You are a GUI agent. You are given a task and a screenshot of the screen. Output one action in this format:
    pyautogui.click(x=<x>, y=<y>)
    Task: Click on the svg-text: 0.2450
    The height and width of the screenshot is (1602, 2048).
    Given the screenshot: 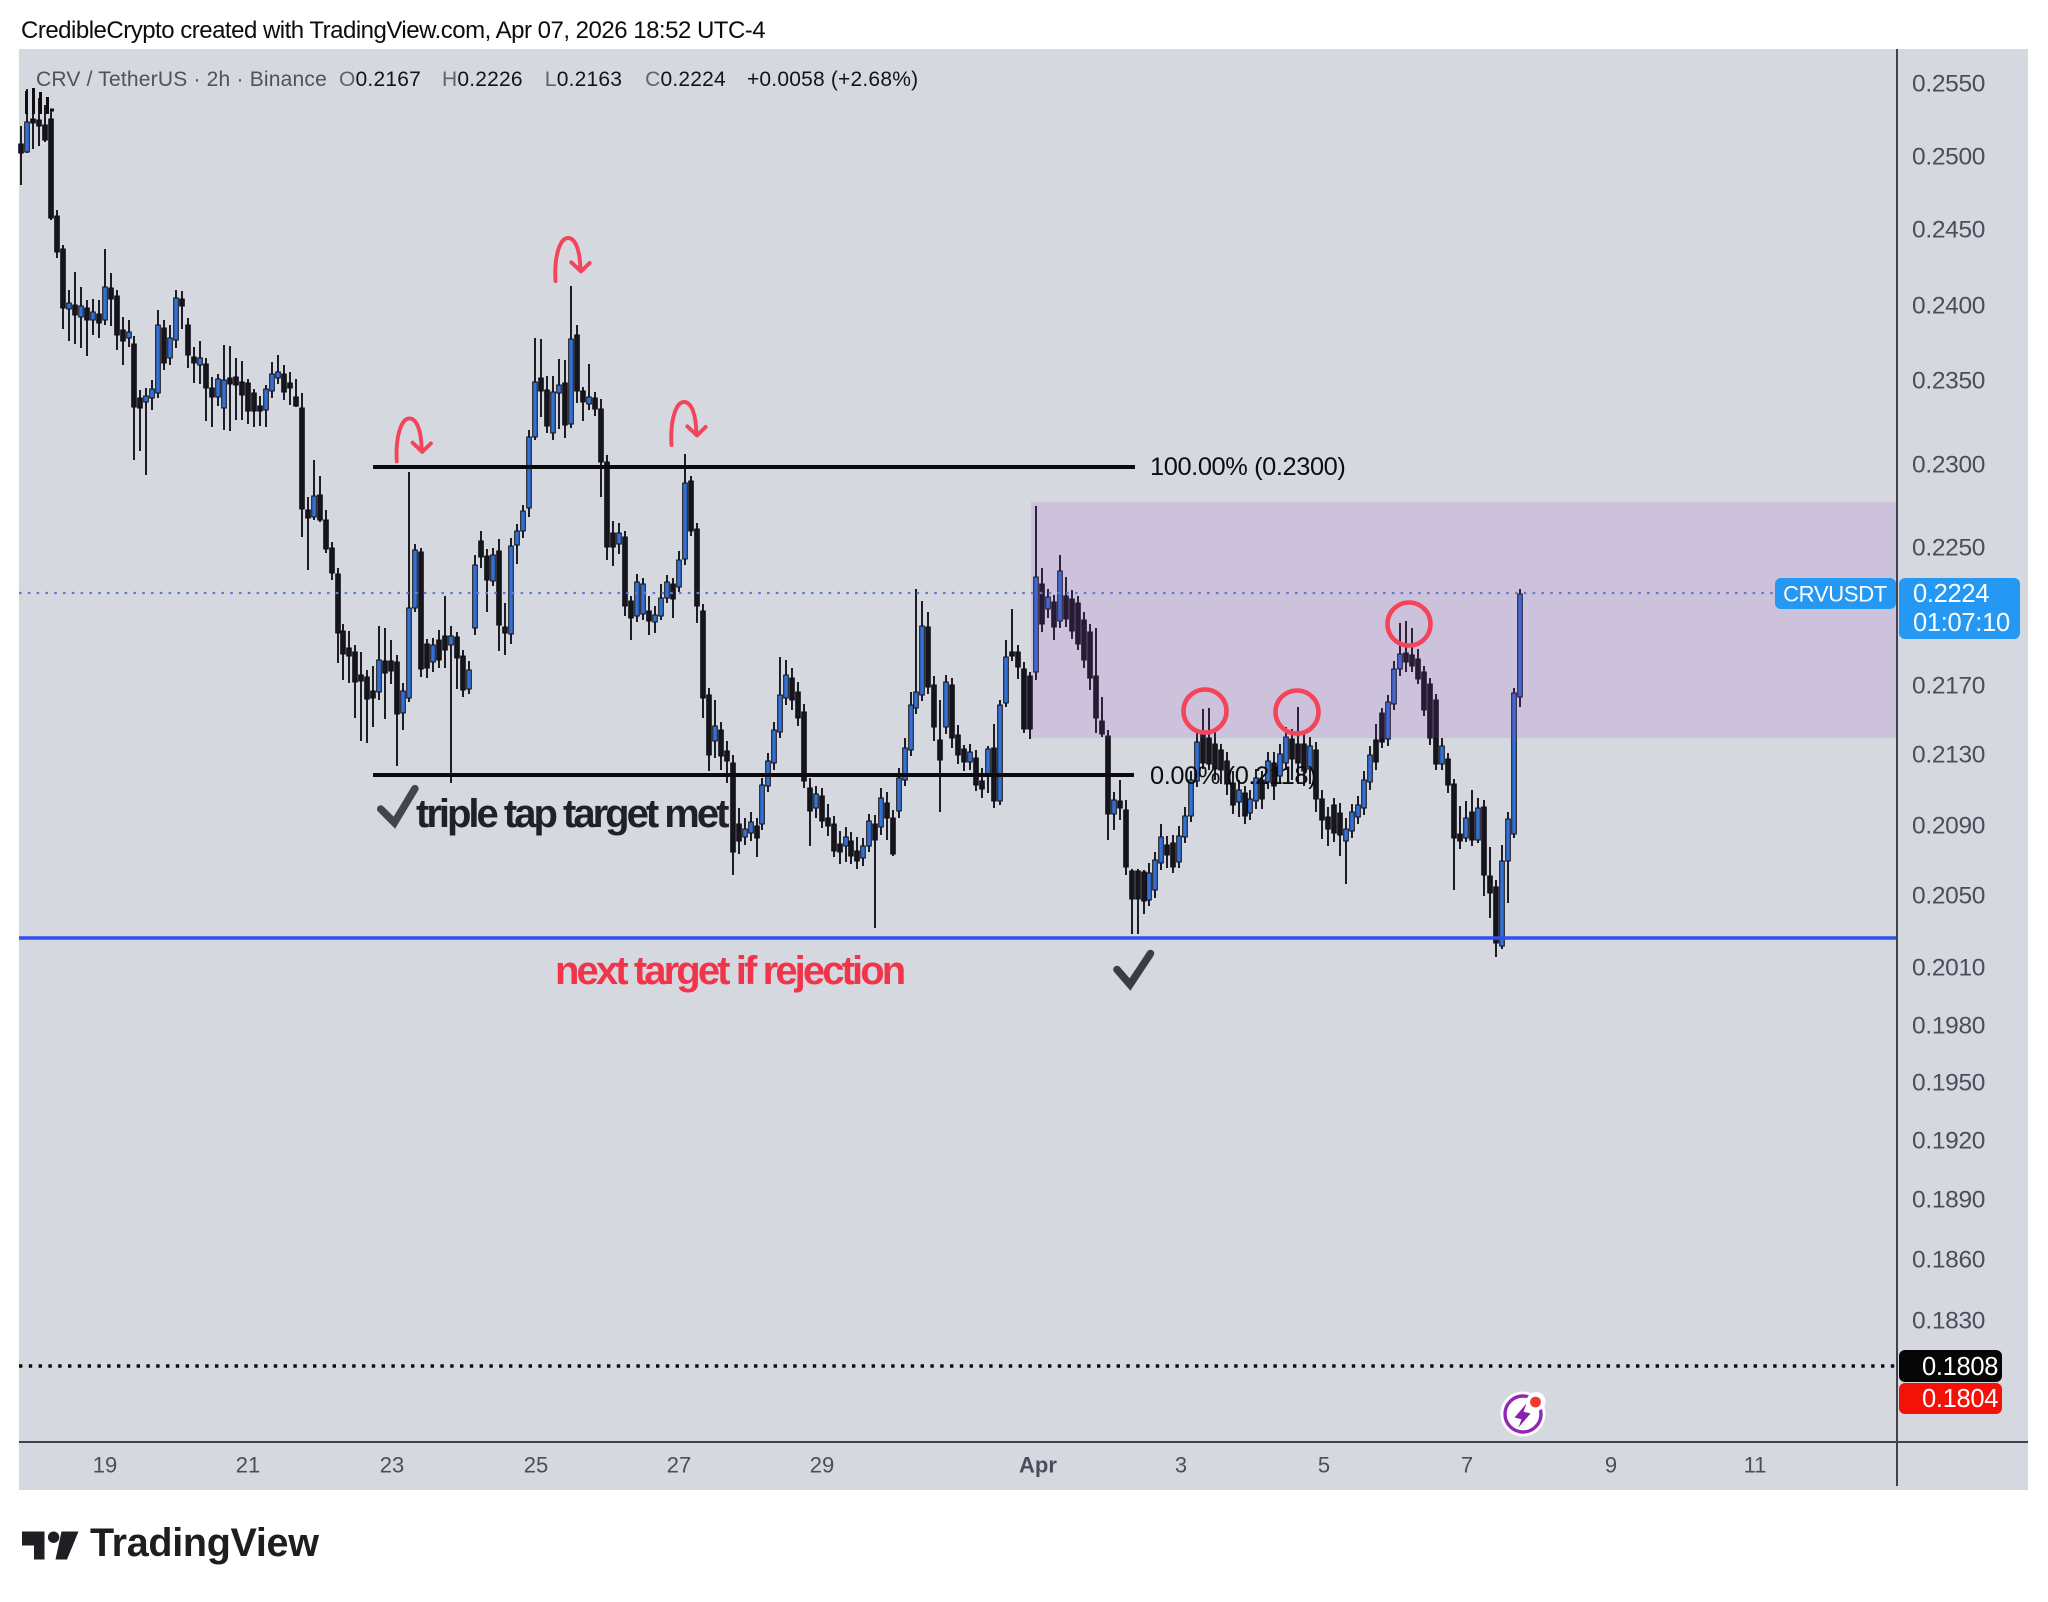 What is the action you would take?
    pyautogui.click(x=1948, y=230)
    